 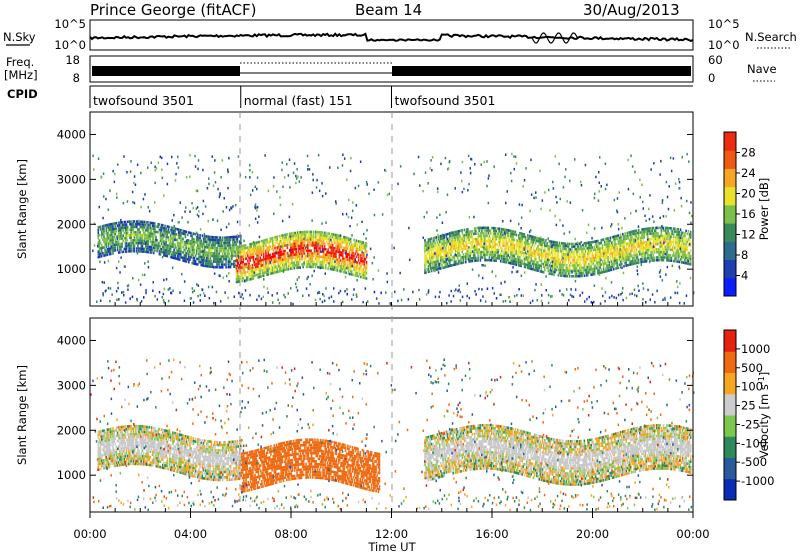 What do you see at coordinates (631, 10) in the screenshot?
I see `date-title: 30/Aug/2013` at bounding box center [631, 10].